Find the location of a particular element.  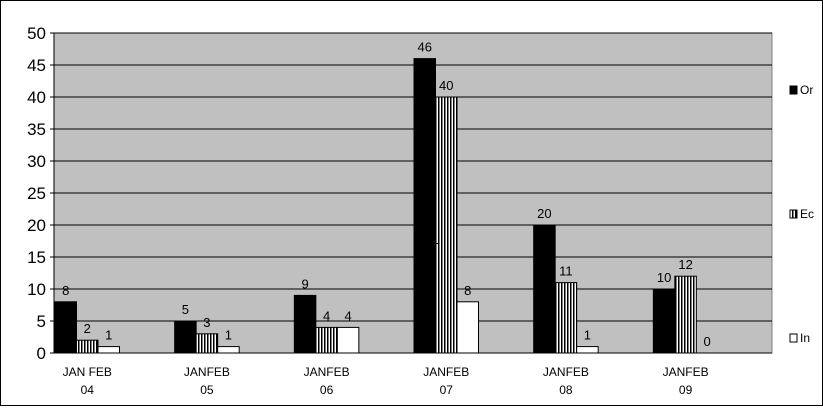

data-label: 46 is located at coordinates (425, 47).